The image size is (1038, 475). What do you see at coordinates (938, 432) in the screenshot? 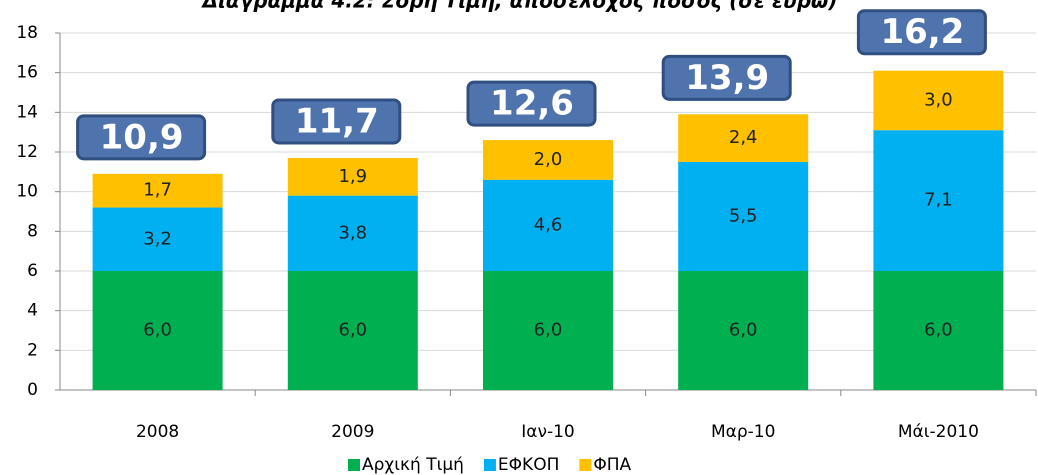
I see `x-tick-label: Μάι-2010` at bounding box center [938, 432].